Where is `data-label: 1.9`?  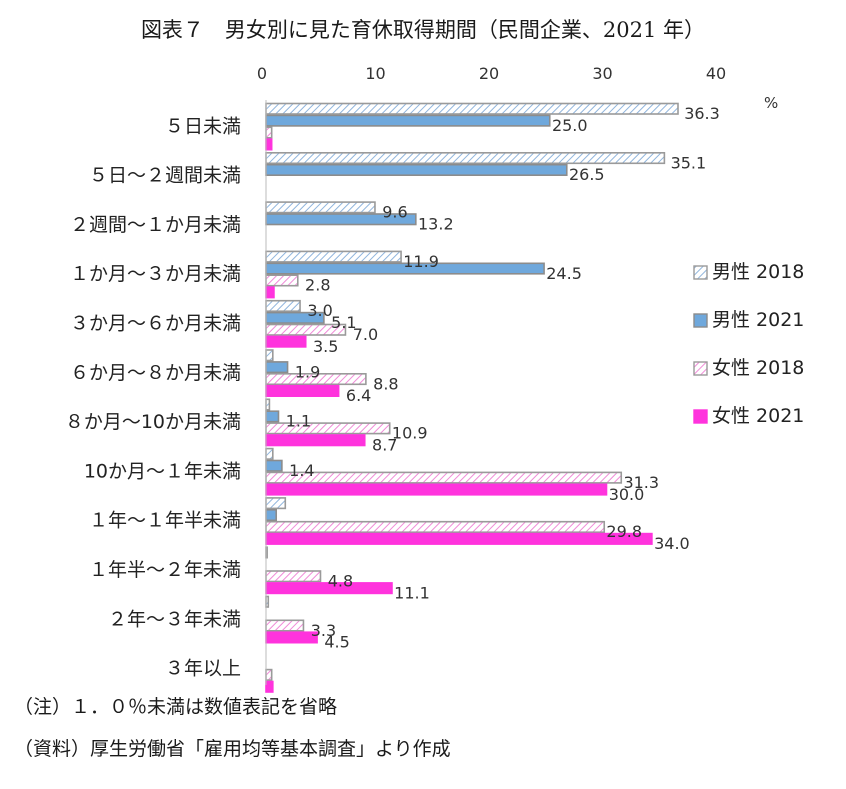
data-label: 1.9 is located at coordinates (307, 371).